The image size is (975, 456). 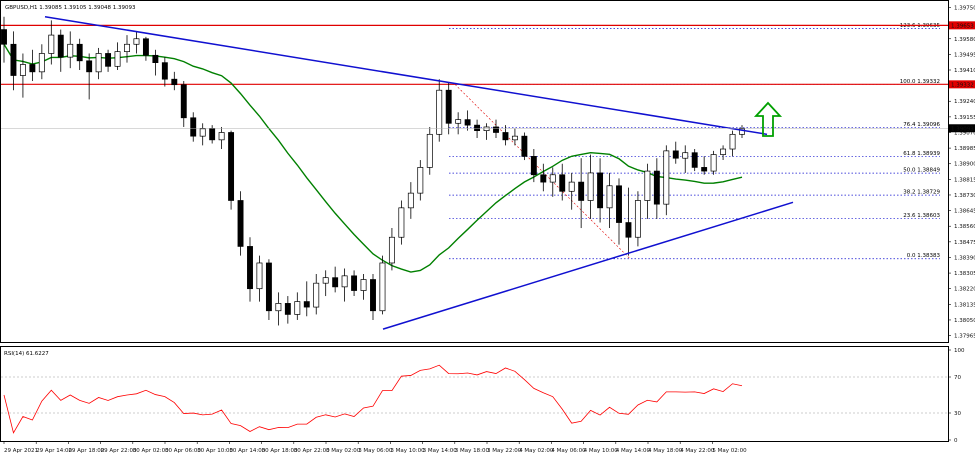 I want to click on rsi-line, so click(x=373, y=399).